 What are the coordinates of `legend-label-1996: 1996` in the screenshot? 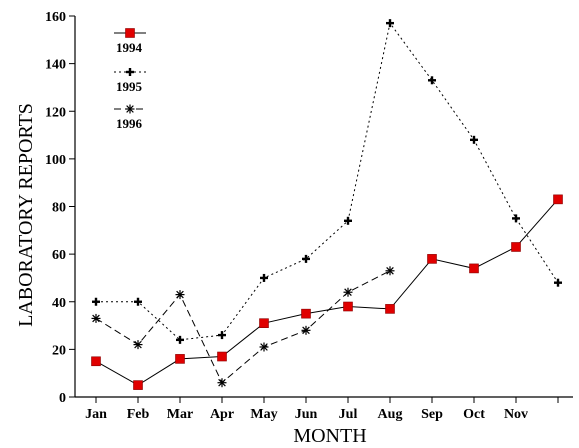 It's located at (129, 123).